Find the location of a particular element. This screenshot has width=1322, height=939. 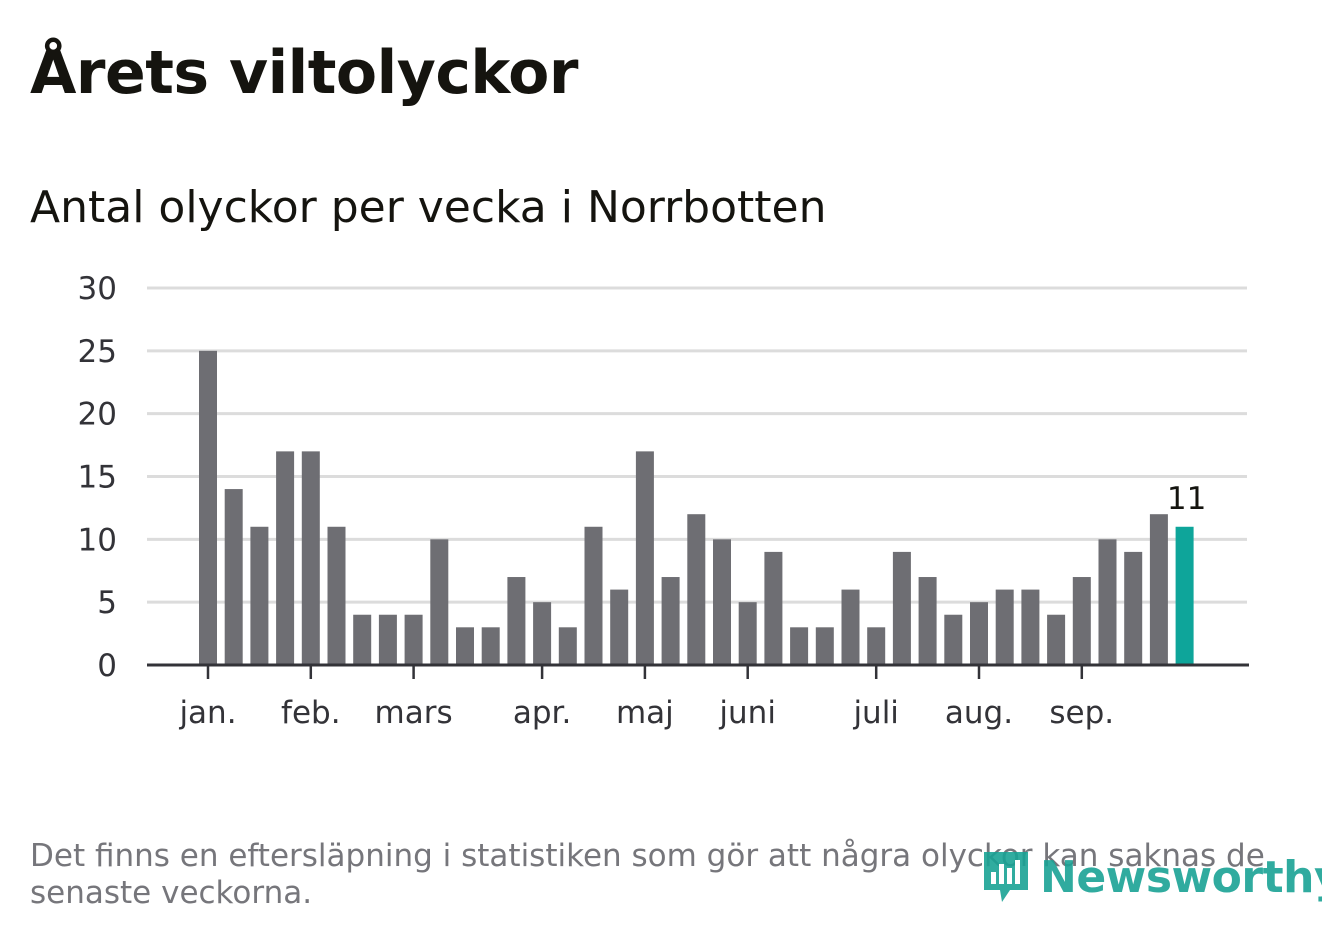

x-tick-label: mars is located at coordinates (414, 713).